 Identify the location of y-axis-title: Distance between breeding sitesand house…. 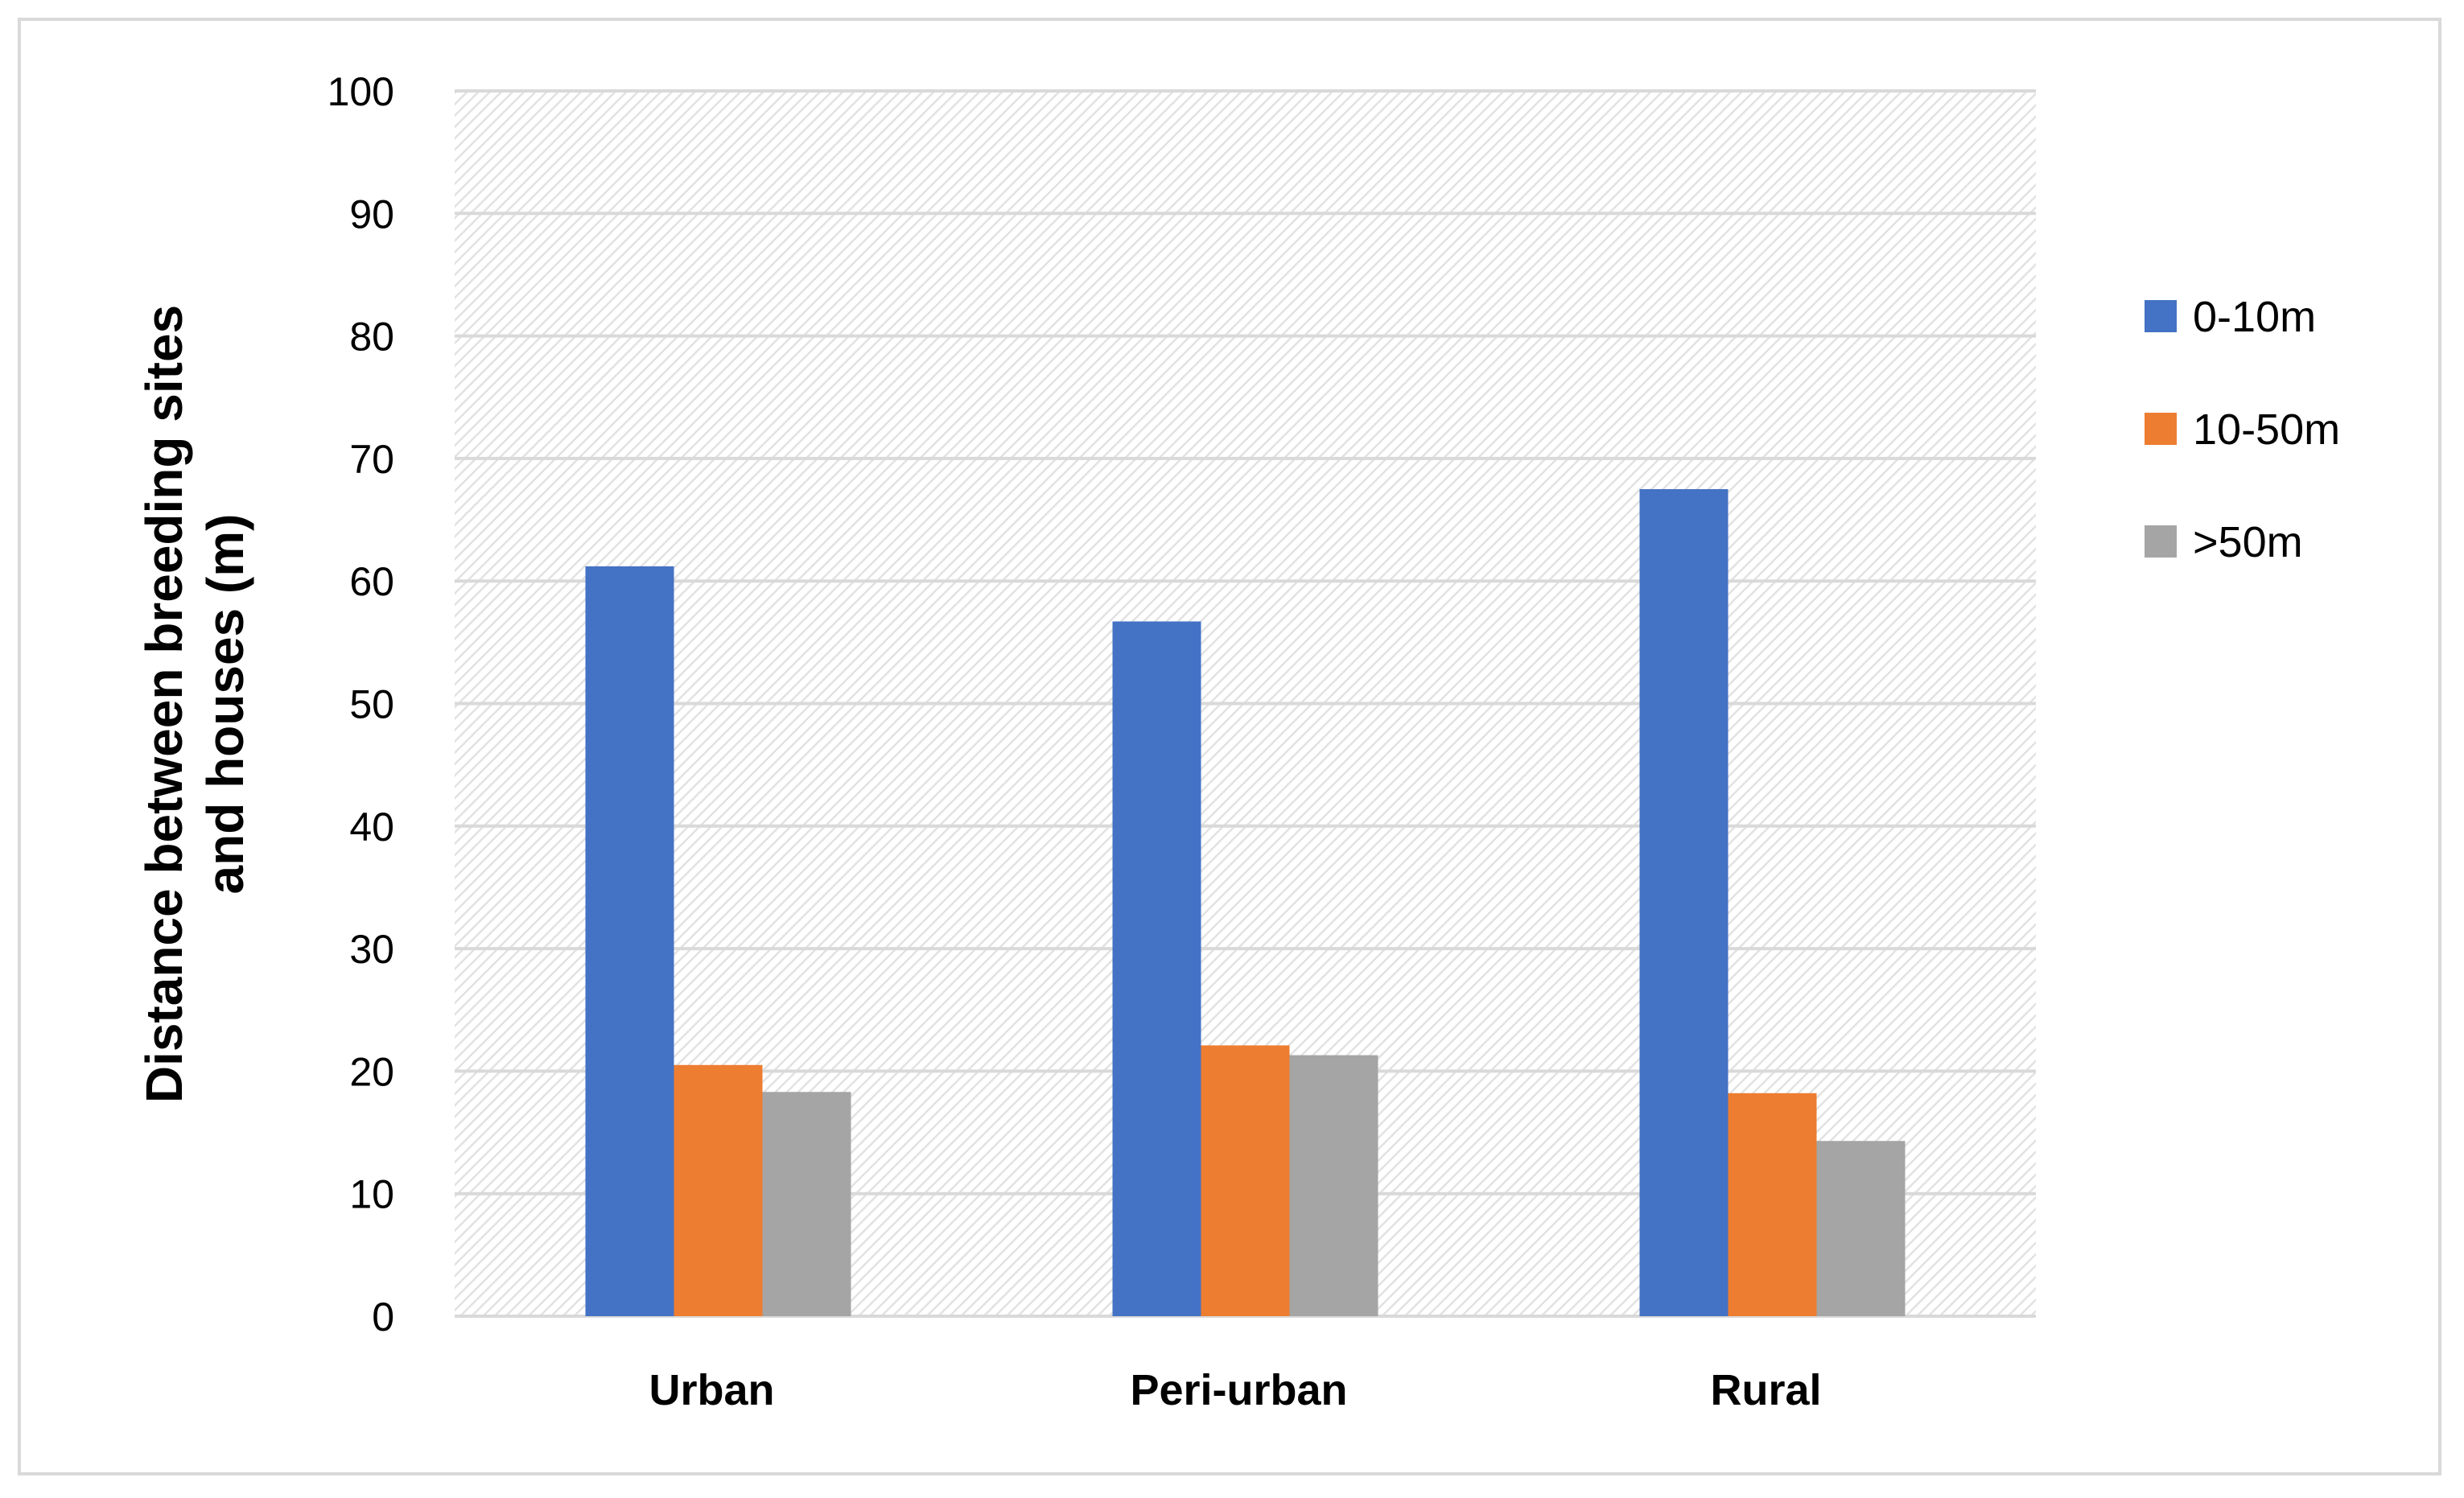
(194, 704).